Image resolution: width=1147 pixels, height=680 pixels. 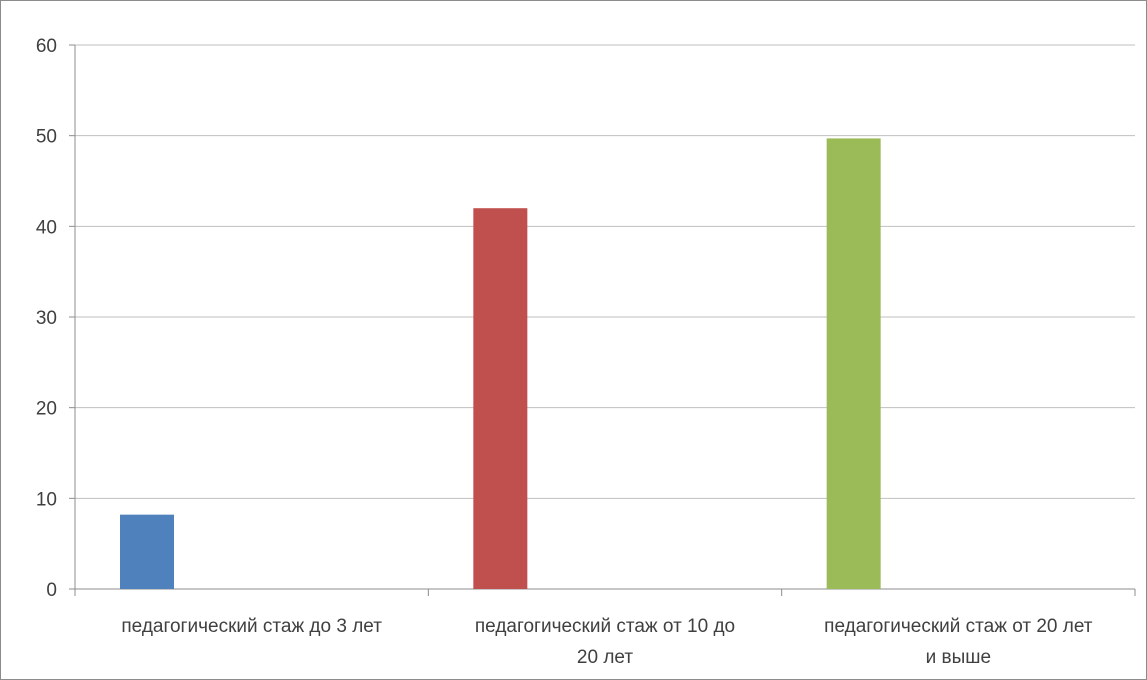 What do you see at coordinates (46, 137) in the screenshot?
I see `y-tick-label: 50` at bounding box center [46, 137].